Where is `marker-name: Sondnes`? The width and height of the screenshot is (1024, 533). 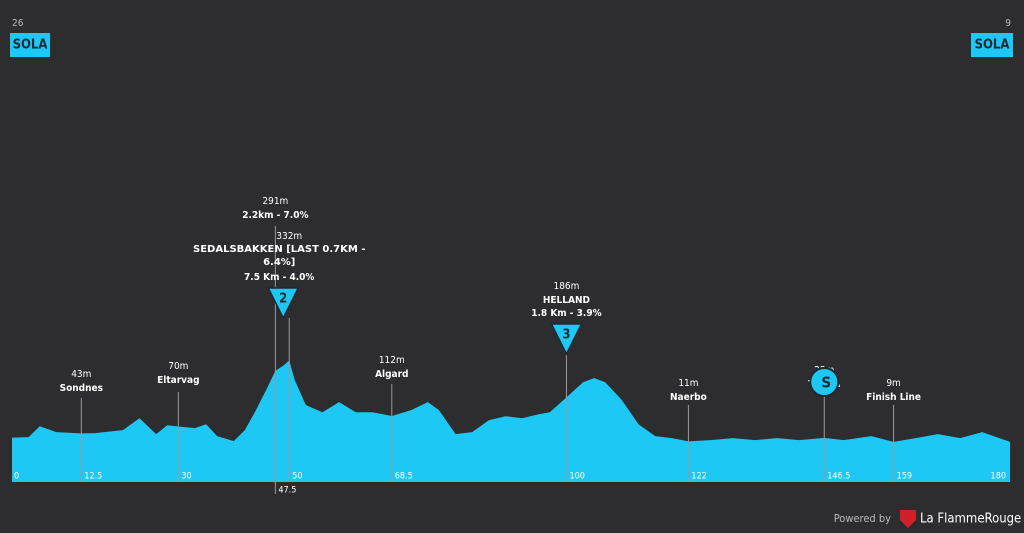 marker-name: Sondnes is located at coordinates (81, 388).